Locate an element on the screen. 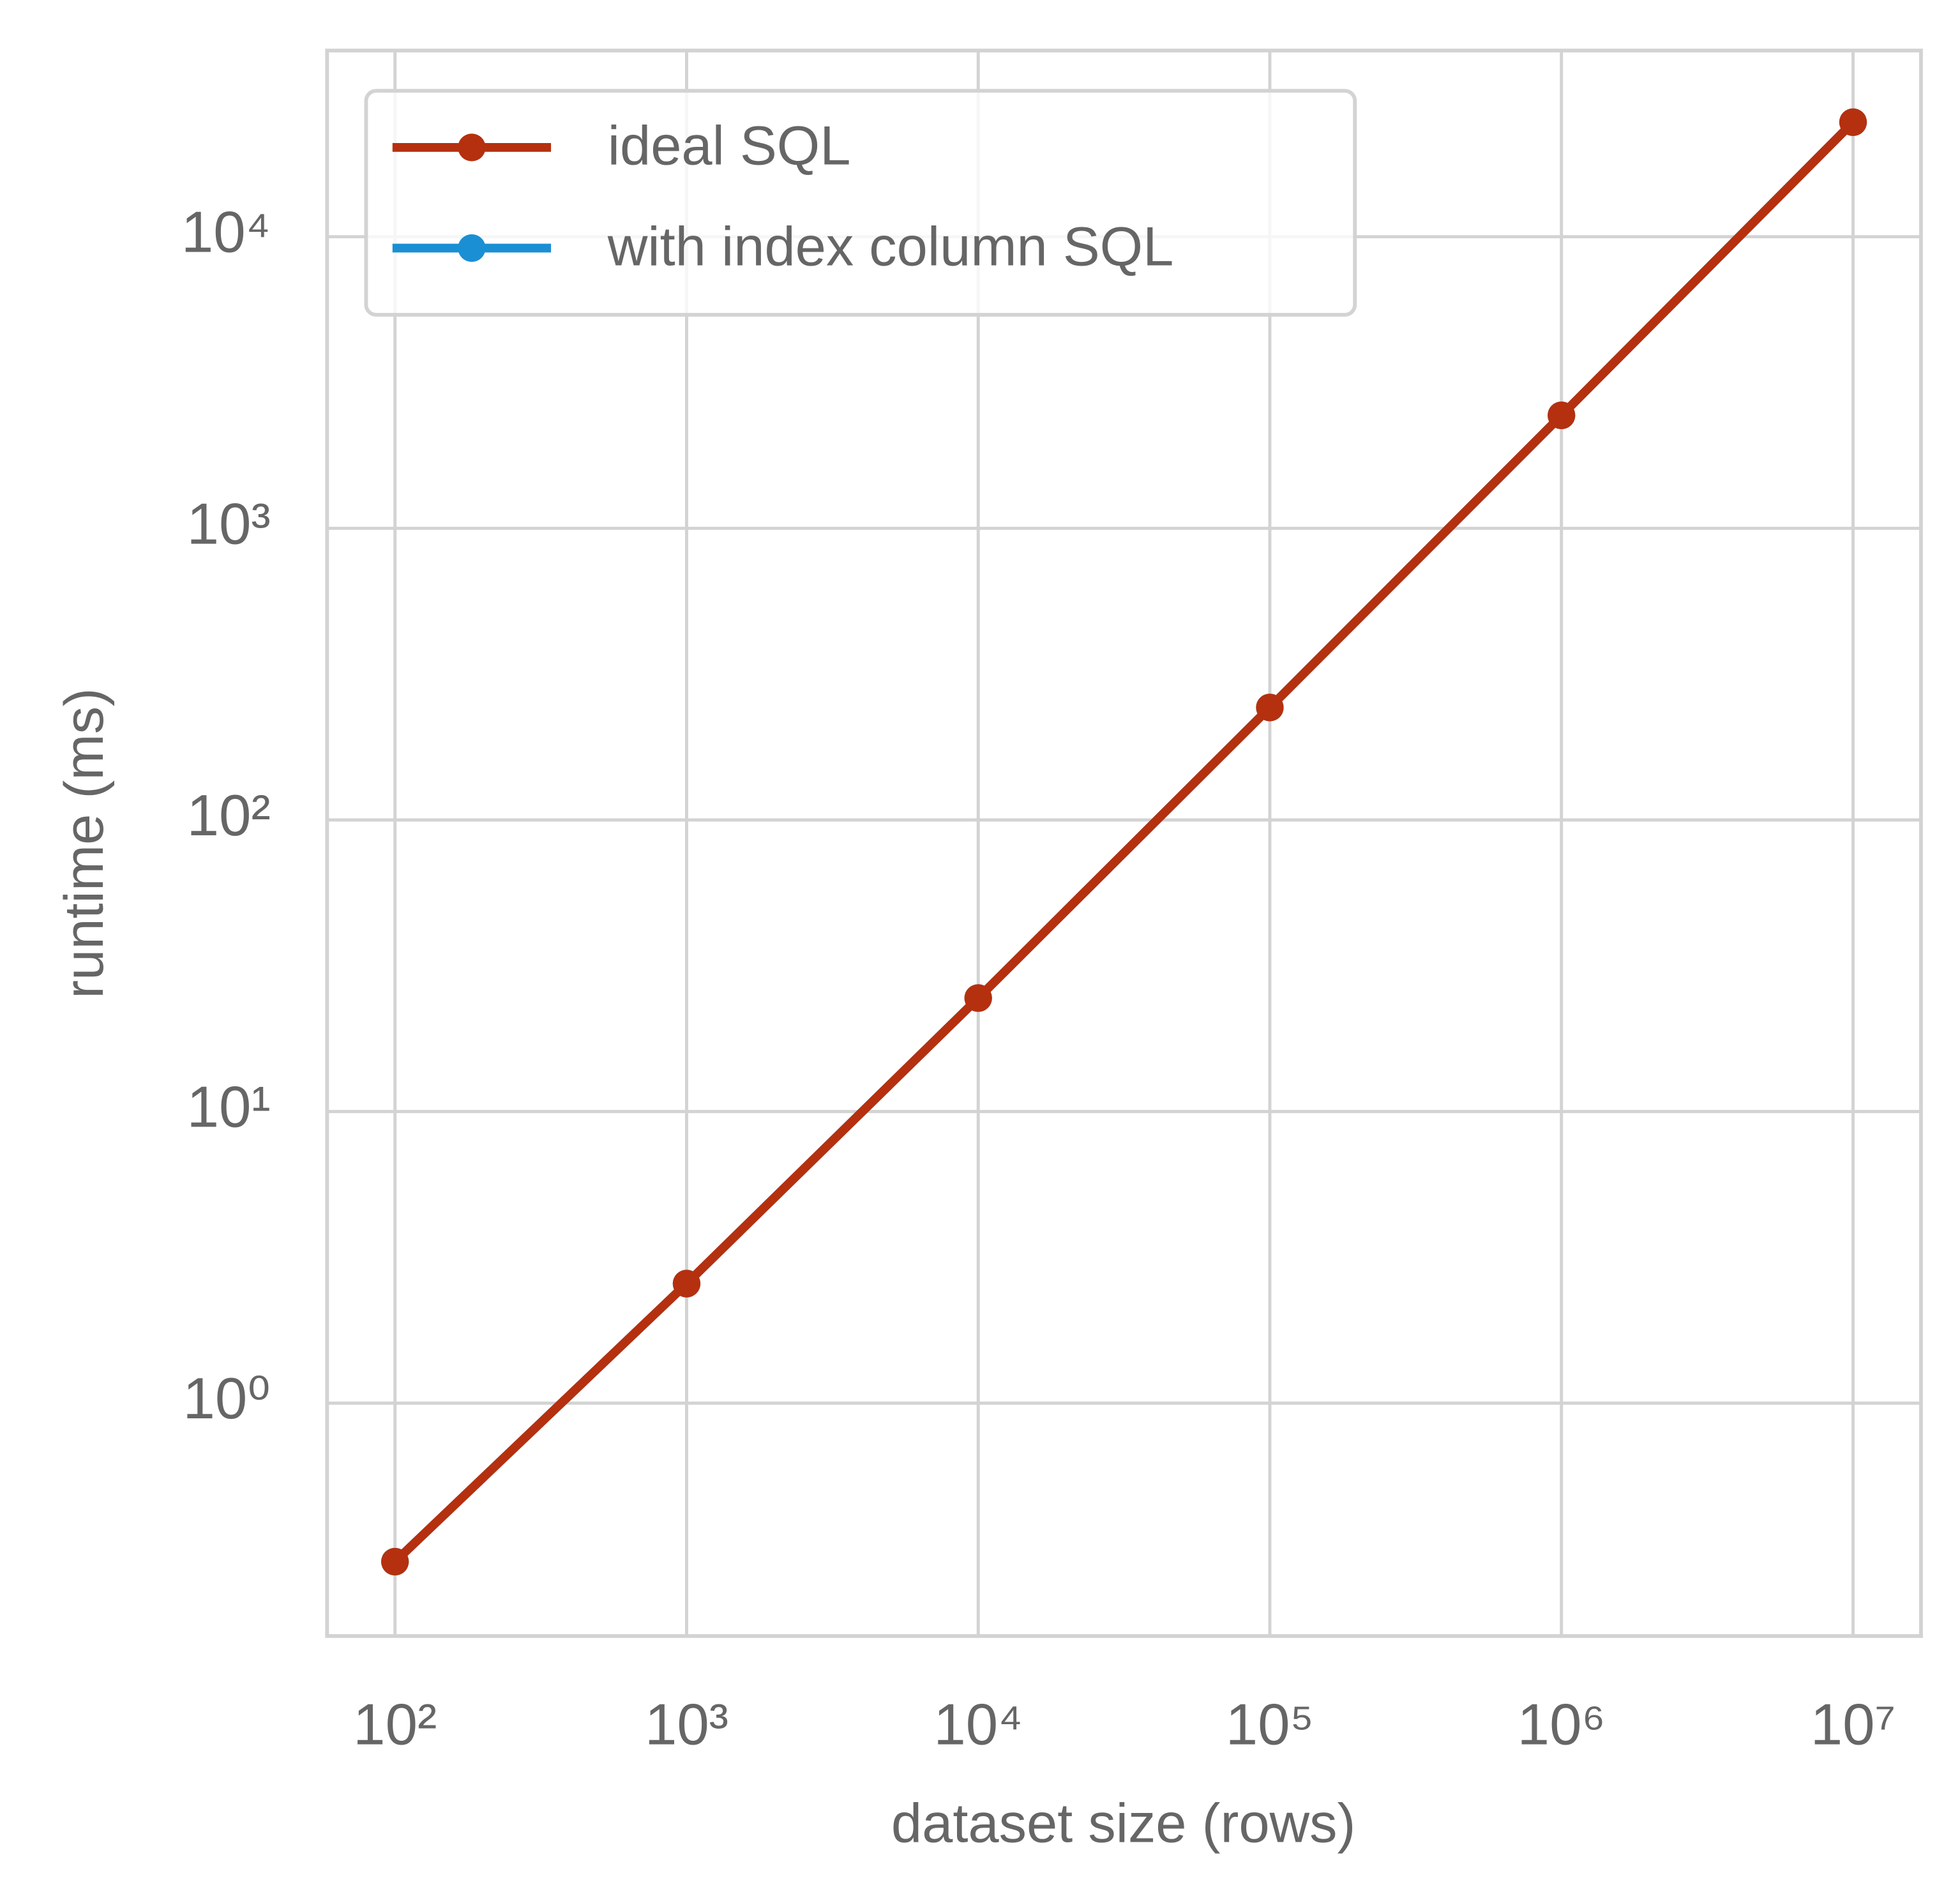 This screenshot has width=1960, height=1903. legend-box is located at coordinates (860, 203).